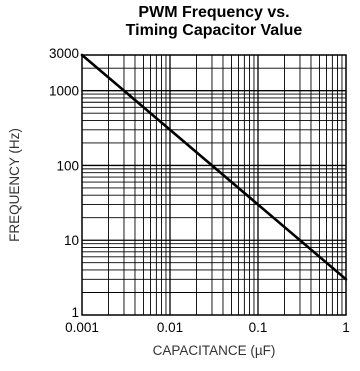 The width and height of the screenshot is (360, 371). Describe the element at coordinates (14, 185) in the screenshot. I see `y-axis-label: FREQUENCY (Hz)` at that location.